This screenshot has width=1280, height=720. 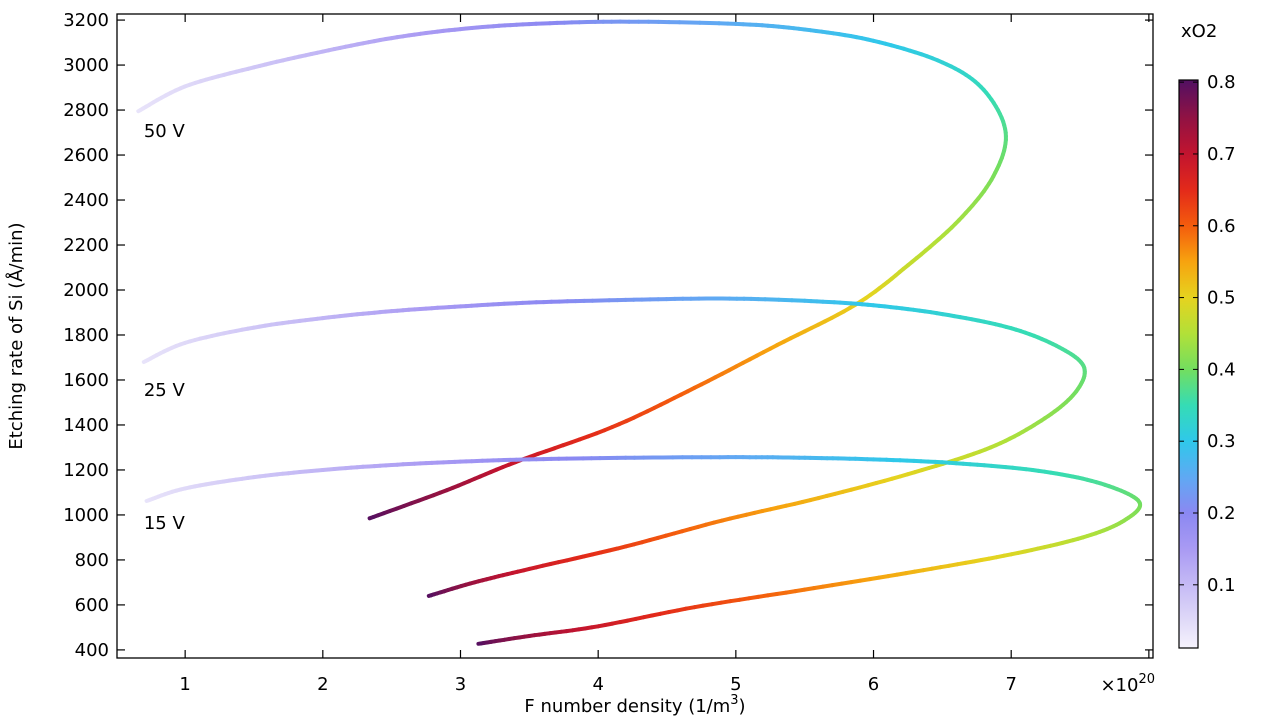 I want to click on y-tick-label: 800, so click(x=92, y=560).